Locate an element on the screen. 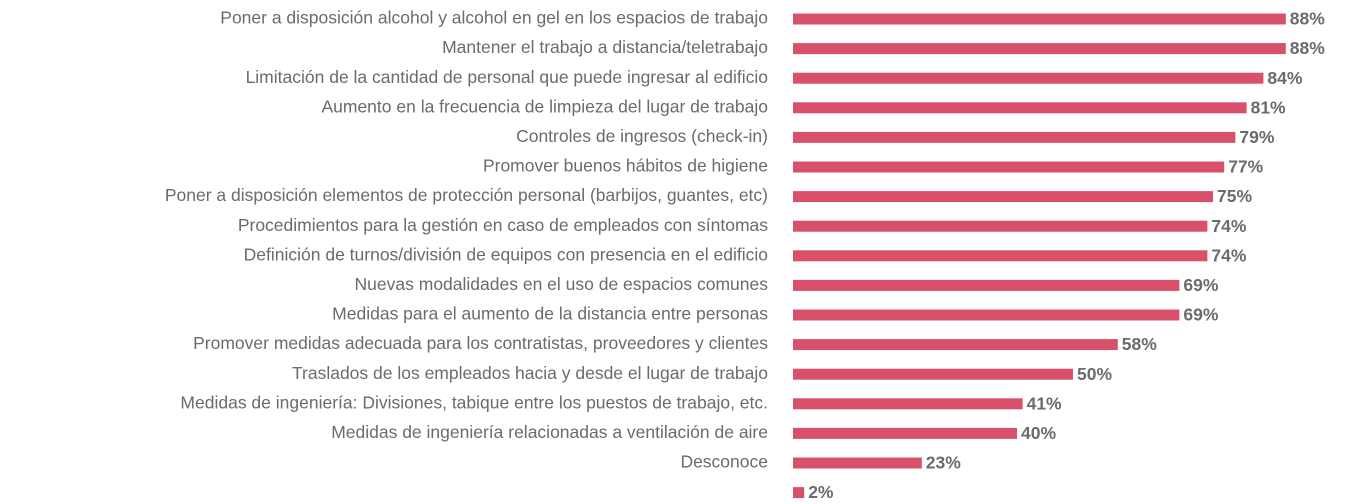 This screenshot has height=504, width=1351. value-label: 2% is located at coordinates (821, 492).